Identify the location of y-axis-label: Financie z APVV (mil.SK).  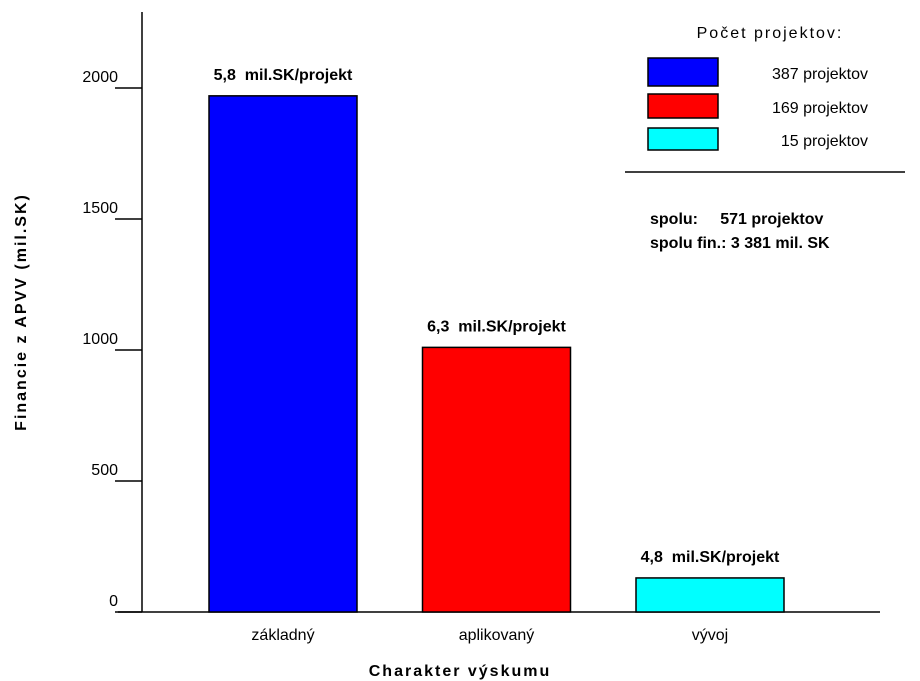
(21, 312).